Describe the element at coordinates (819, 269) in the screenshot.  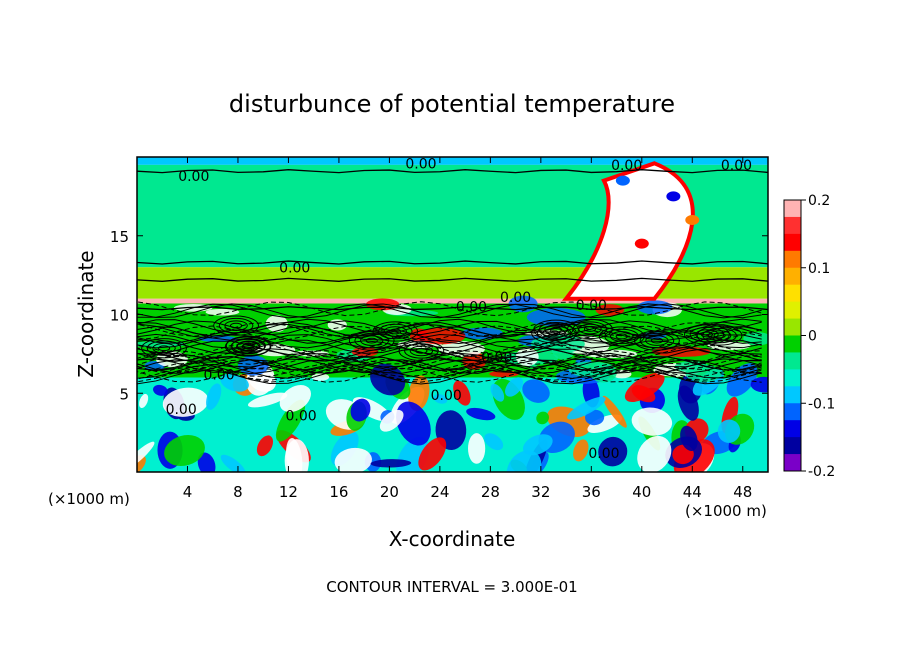
I see `colorbar-tick-label: 0.1` at that location.